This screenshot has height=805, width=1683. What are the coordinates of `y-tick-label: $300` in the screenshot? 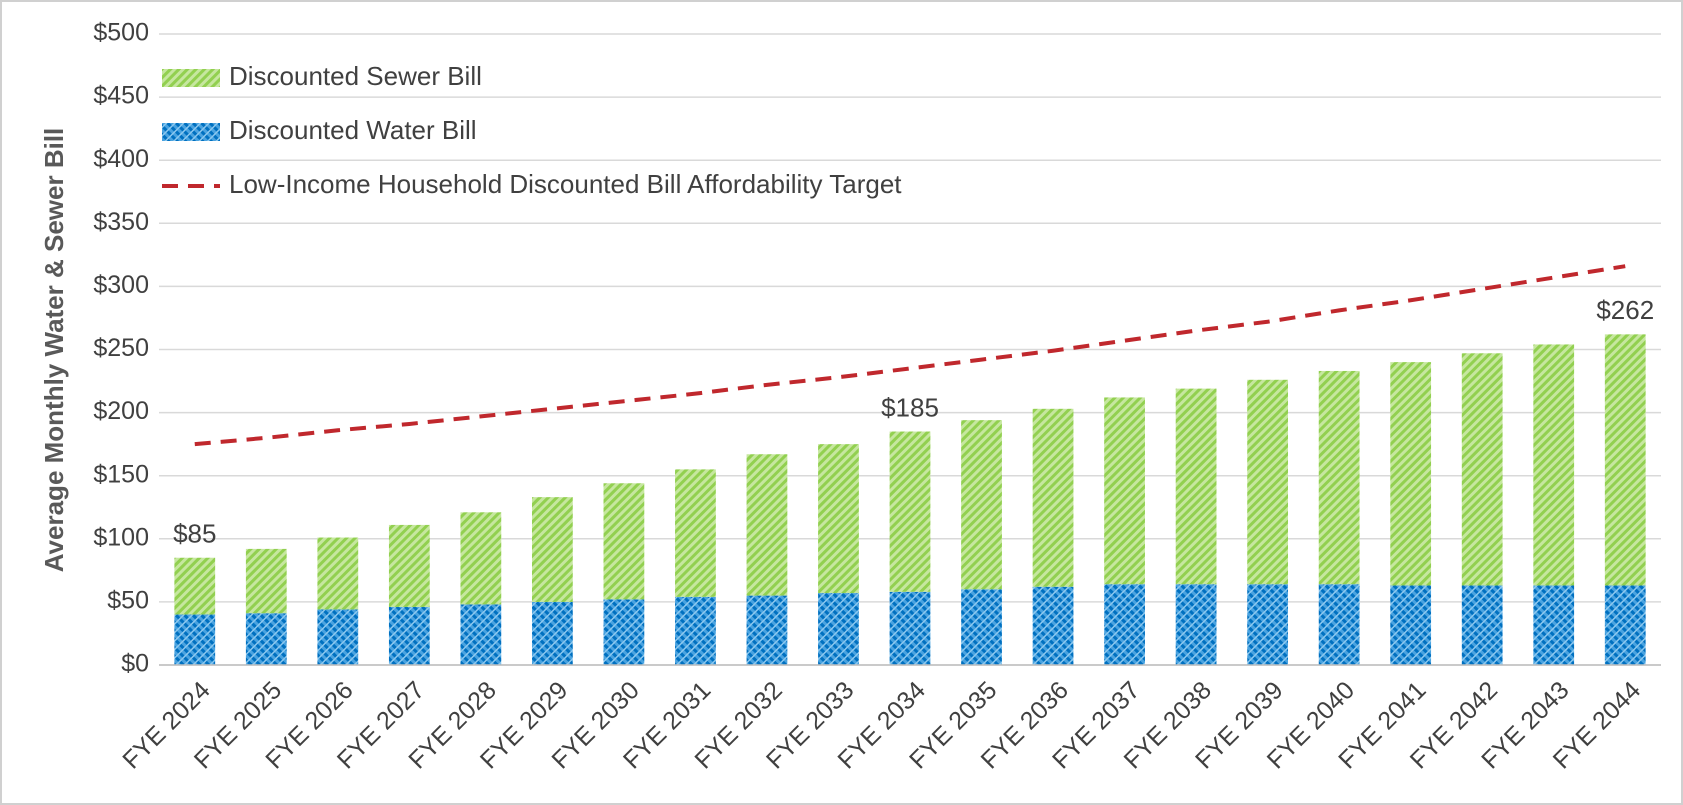 It's located at (121, 285).